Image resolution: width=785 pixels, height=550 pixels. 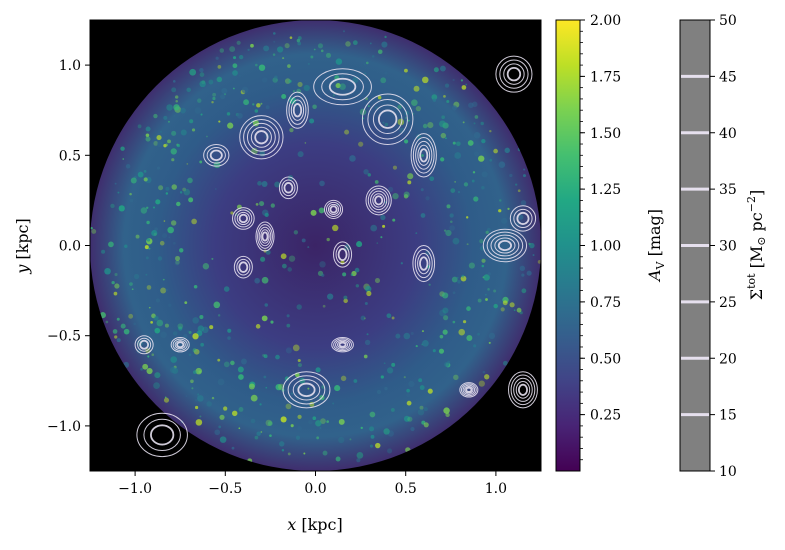 What do you see at coordinates (695, 245) in the screenshot?
I see `sigma-contour-levels` at bounding box center [695, 245].